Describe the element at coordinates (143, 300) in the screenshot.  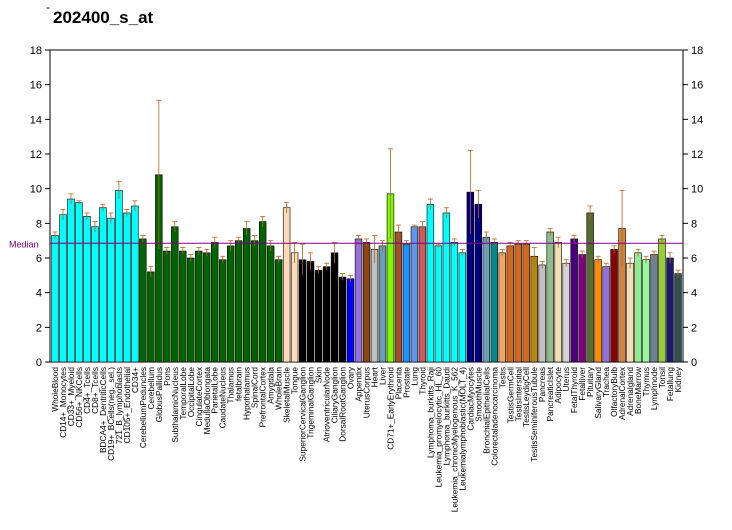
I see `bar-CerebellumPeduncles` at that location.